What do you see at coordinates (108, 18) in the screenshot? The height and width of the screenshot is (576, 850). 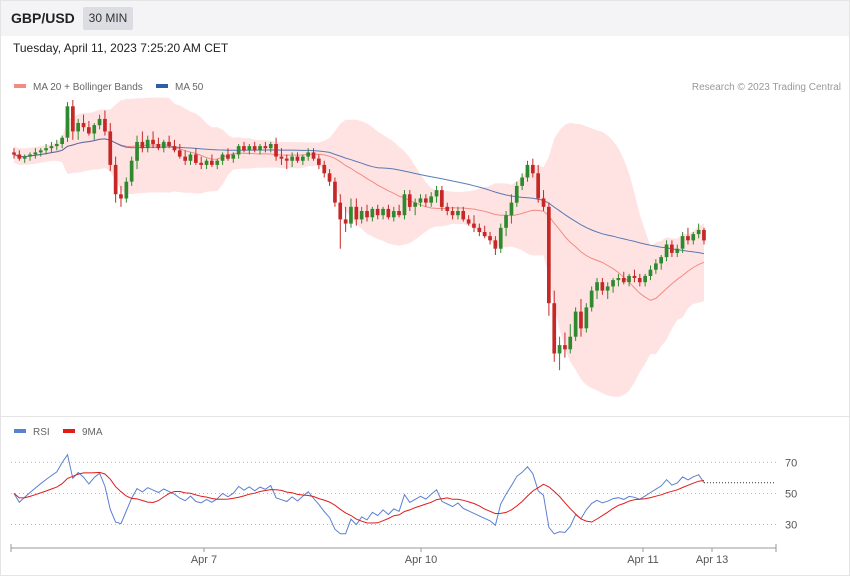 I see `timeframe-button: 30 MIN` at bounding box center [108, 18].